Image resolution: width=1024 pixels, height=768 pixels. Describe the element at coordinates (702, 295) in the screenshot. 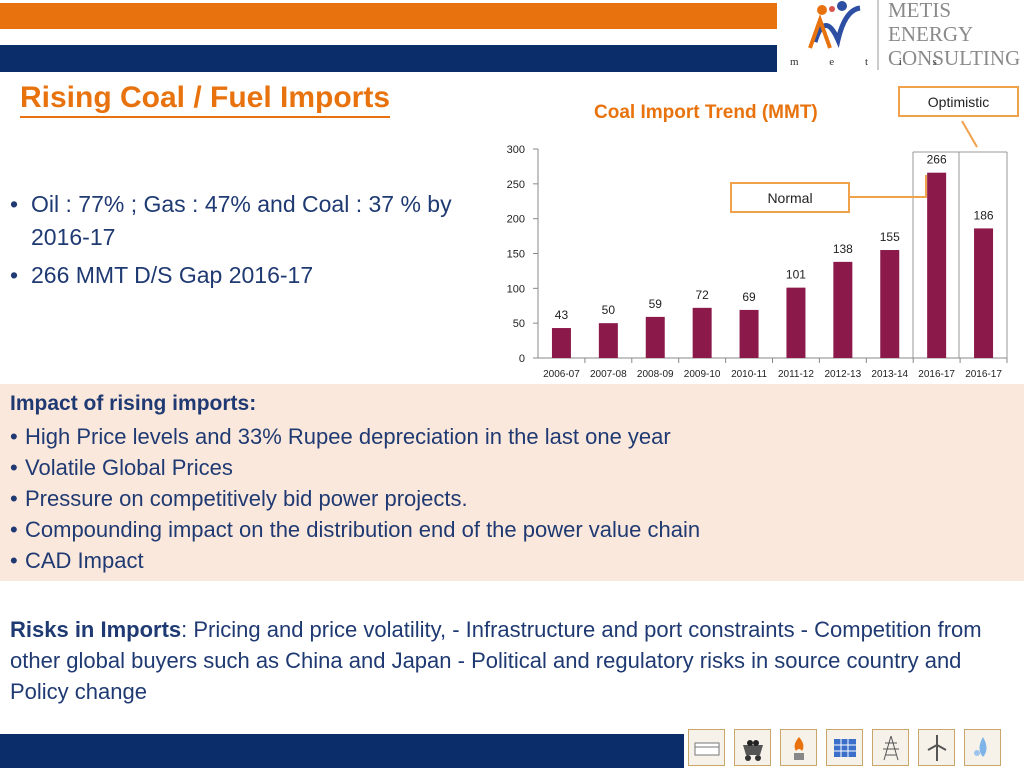

I see `data-label: 72` at that location.